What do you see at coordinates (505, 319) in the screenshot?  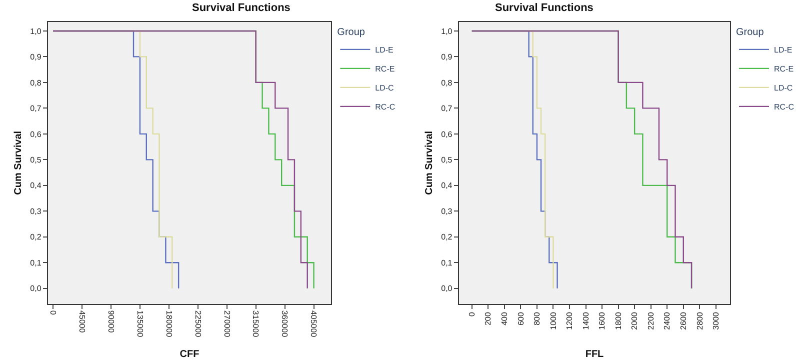 I see `x-tick-label: 400` at bounding box center [505, 319].